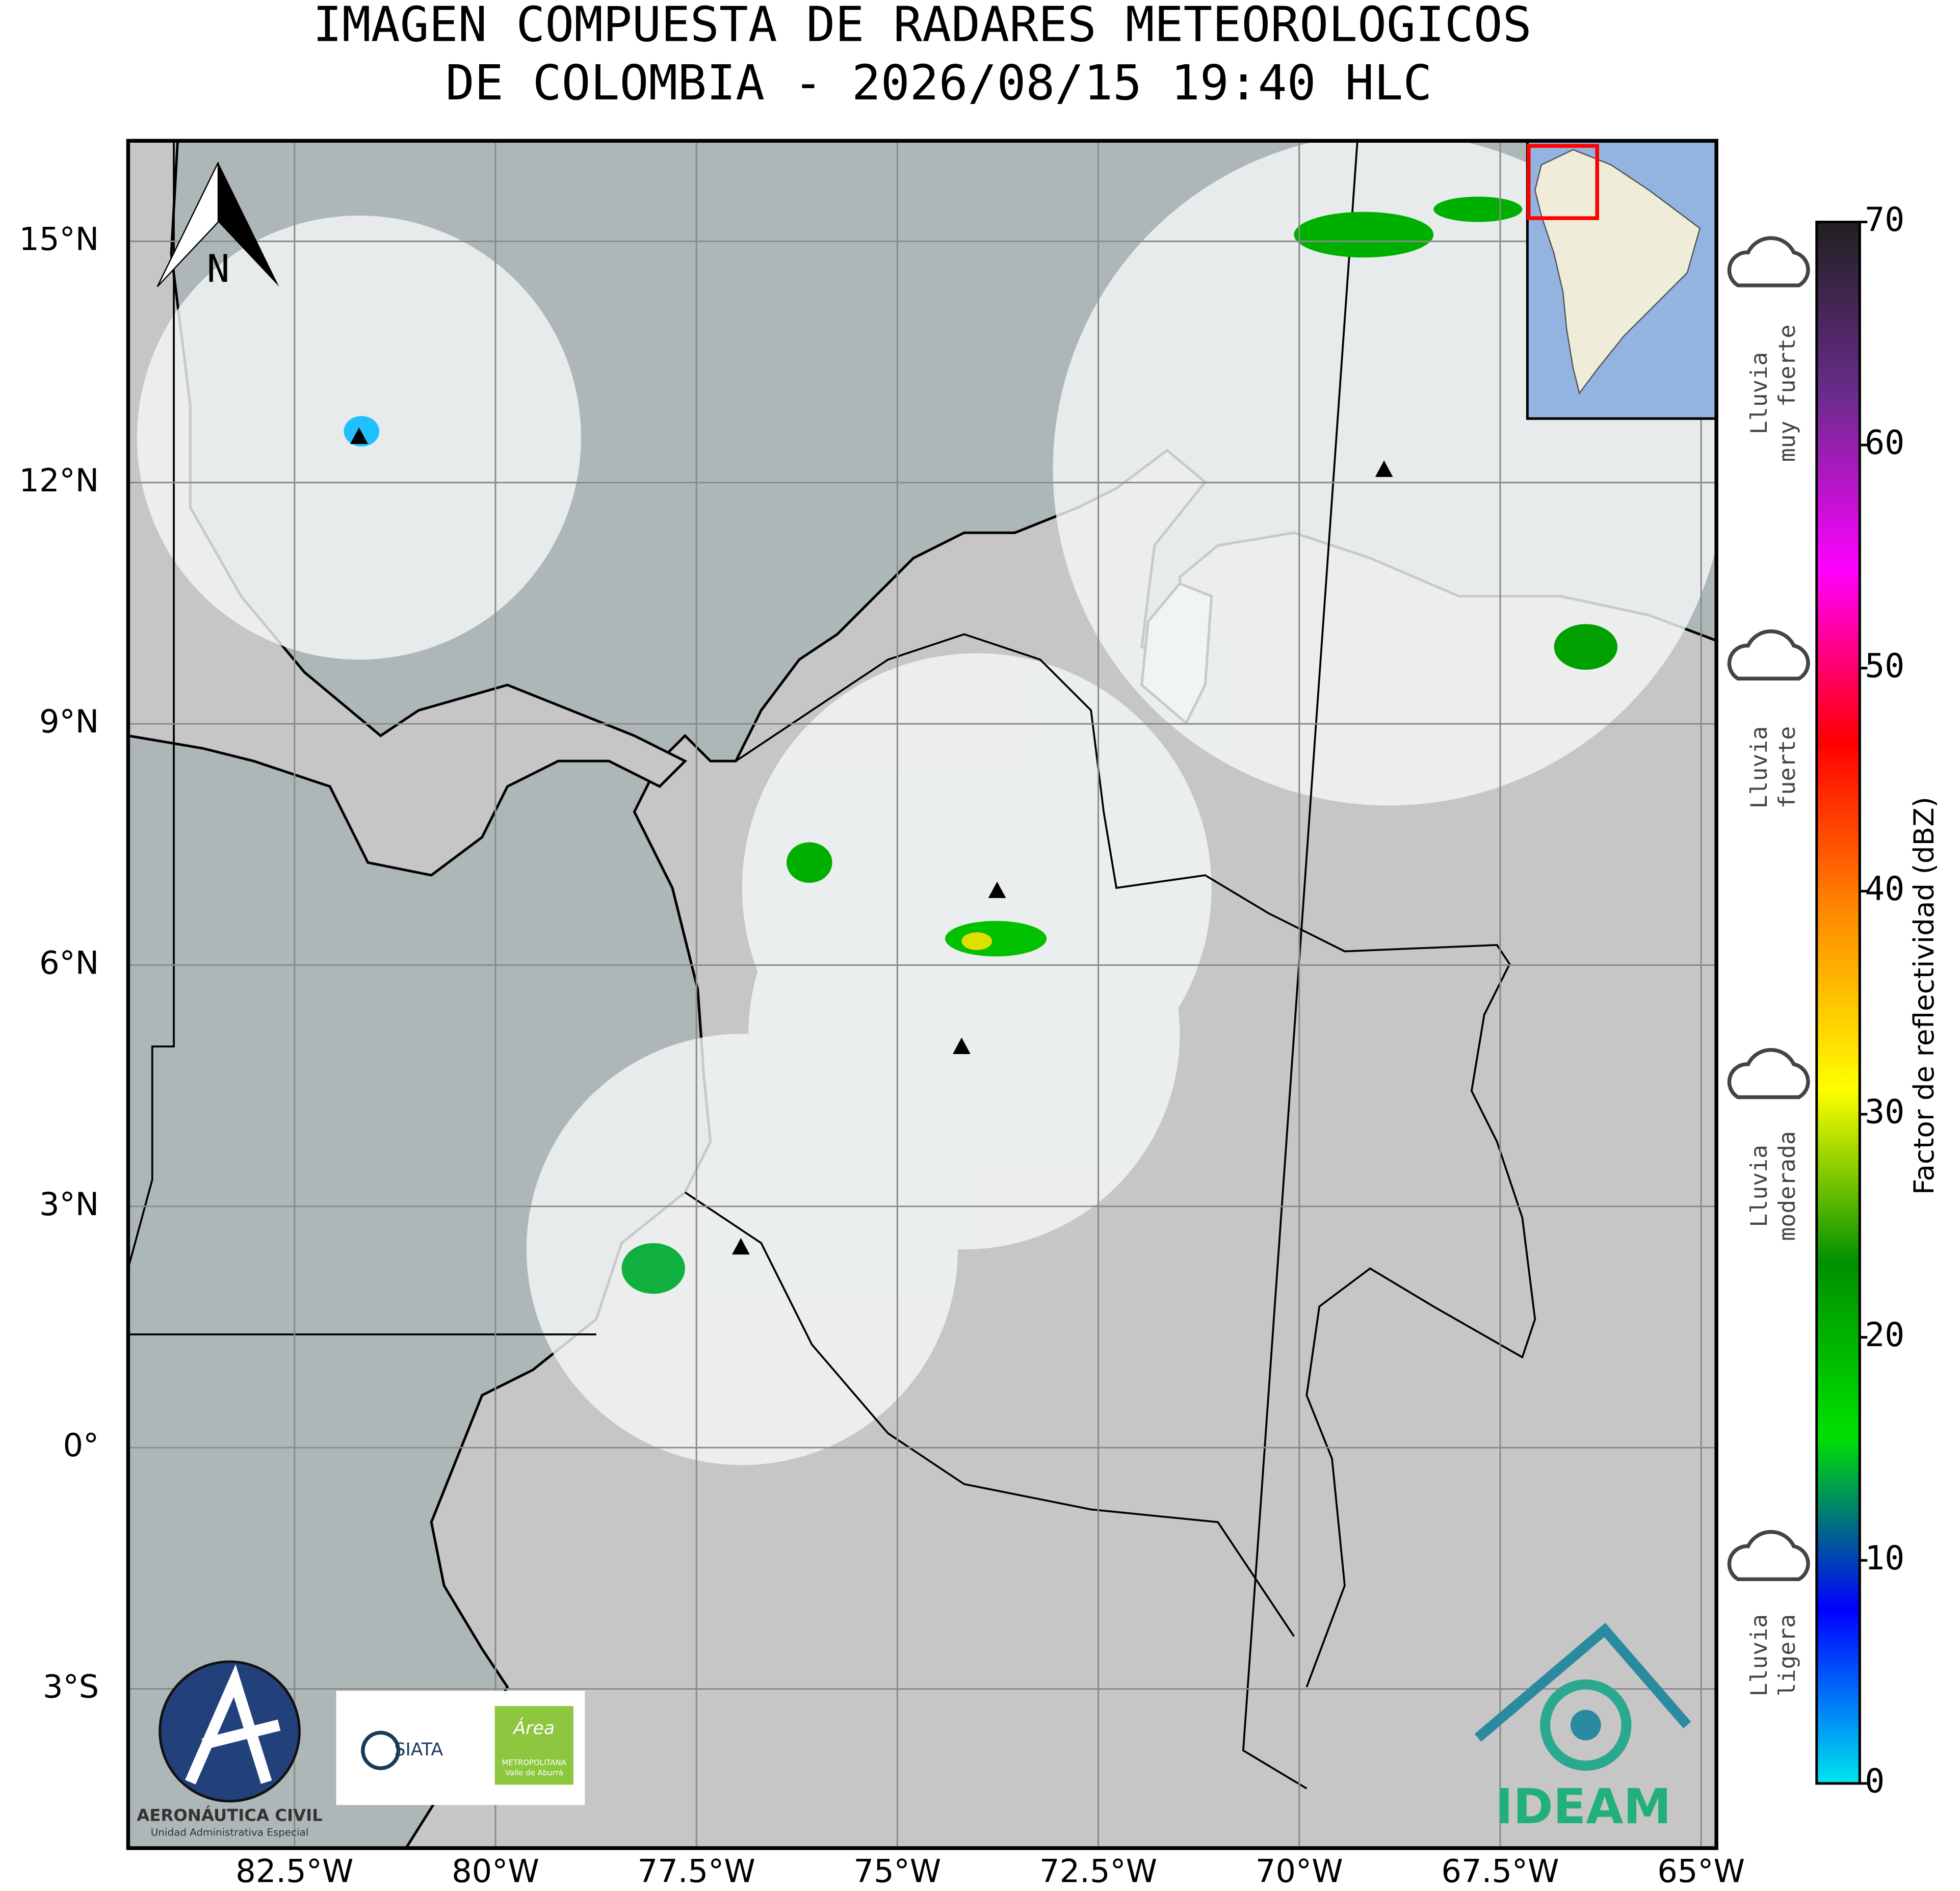 Image resolution: width=1960 pixels, height=1891 pixels. What do you see at coordinates (81, 1445) in the screenshot?
I see `y-tick-label: 0°` at bounding box center [81, 1445].